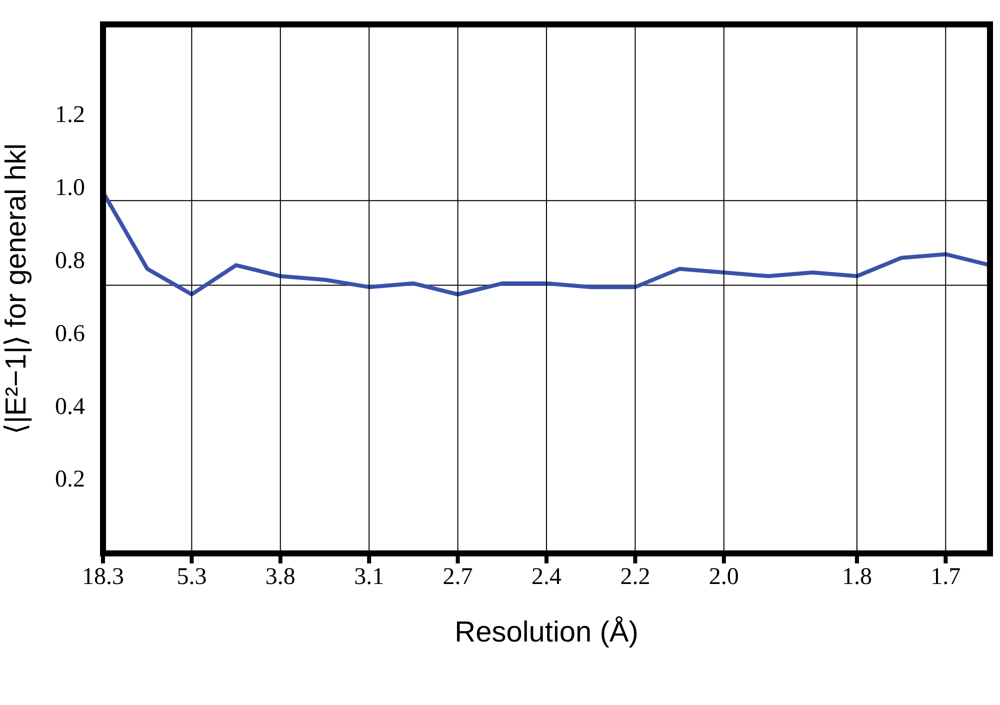  I want to click on y-tick-label: 1.2, so click(70, 115).